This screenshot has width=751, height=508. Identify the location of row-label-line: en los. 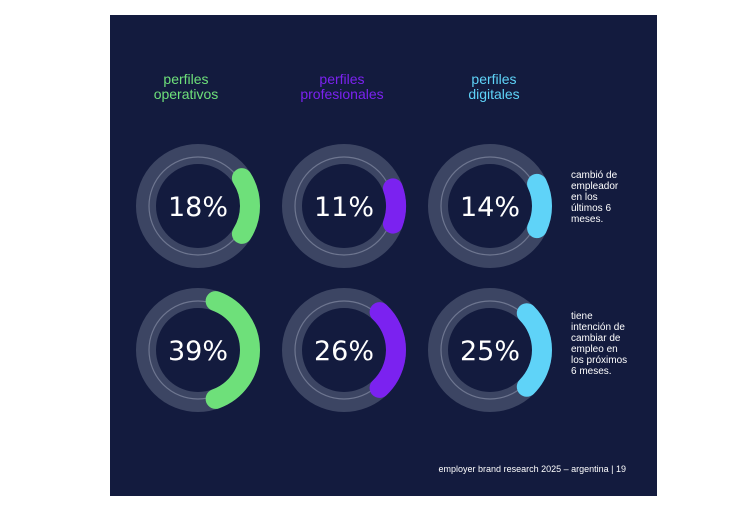
(584, 197).